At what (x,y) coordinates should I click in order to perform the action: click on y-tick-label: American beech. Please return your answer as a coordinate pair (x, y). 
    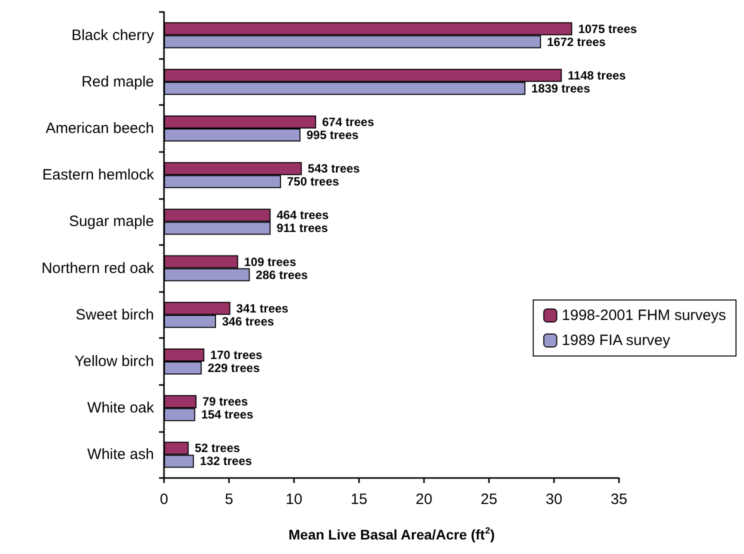
    Looking at the image, I should click on (100, 128).